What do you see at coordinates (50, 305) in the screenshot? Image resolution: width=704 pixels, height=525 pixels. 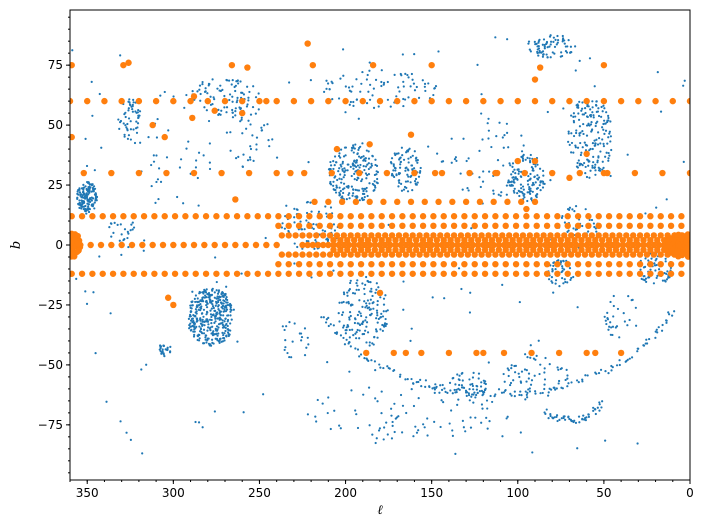 I see `y-tick-label: −25` at bounding box center [50, 305].